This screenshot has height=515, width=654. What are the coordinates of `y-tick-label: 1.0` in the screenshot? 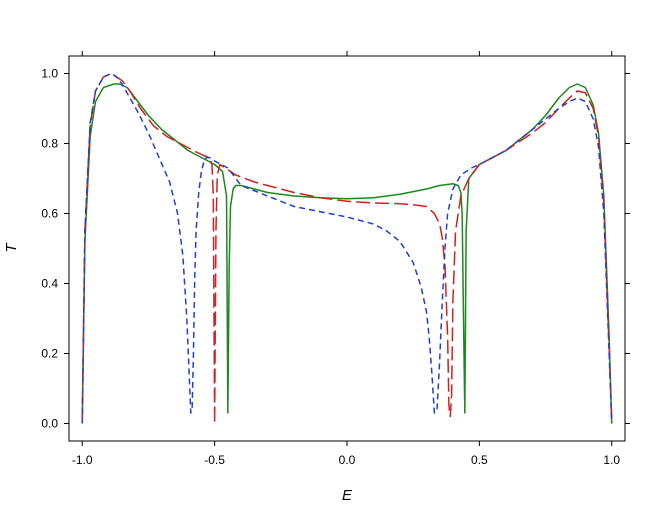 It's located at (49, 74).